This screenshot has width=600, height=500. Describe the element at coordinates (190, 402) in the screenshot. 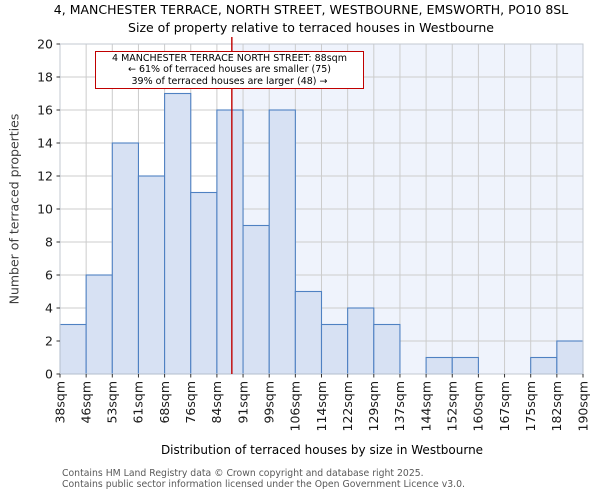

I see `x-tick-label: 76sqm` at that location.